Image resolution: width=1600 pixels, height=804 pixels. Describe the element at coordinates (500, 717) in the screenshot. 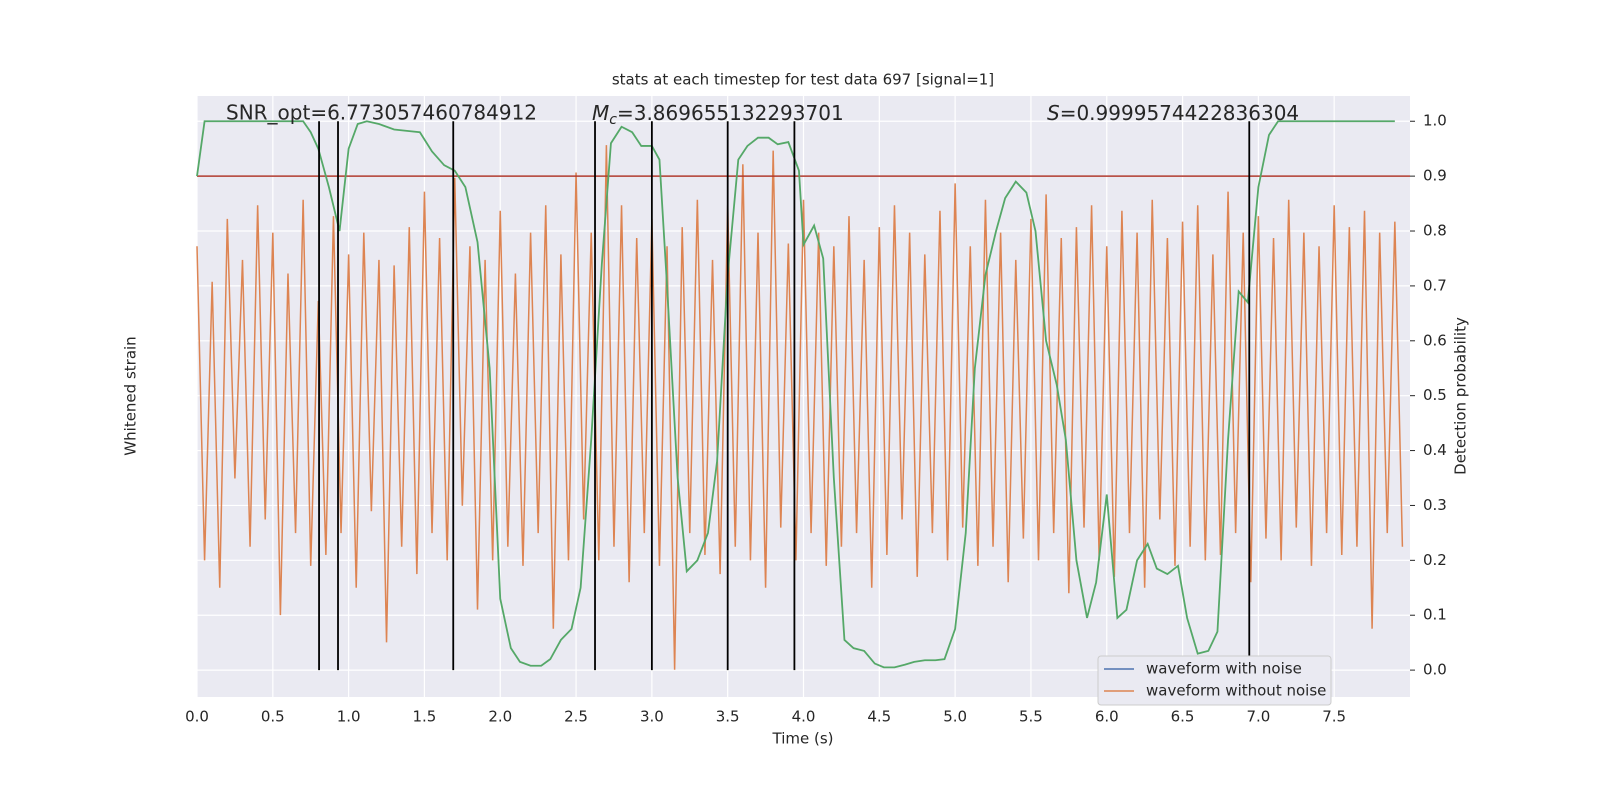

I see `x-tick-label: 2.0` at that location.